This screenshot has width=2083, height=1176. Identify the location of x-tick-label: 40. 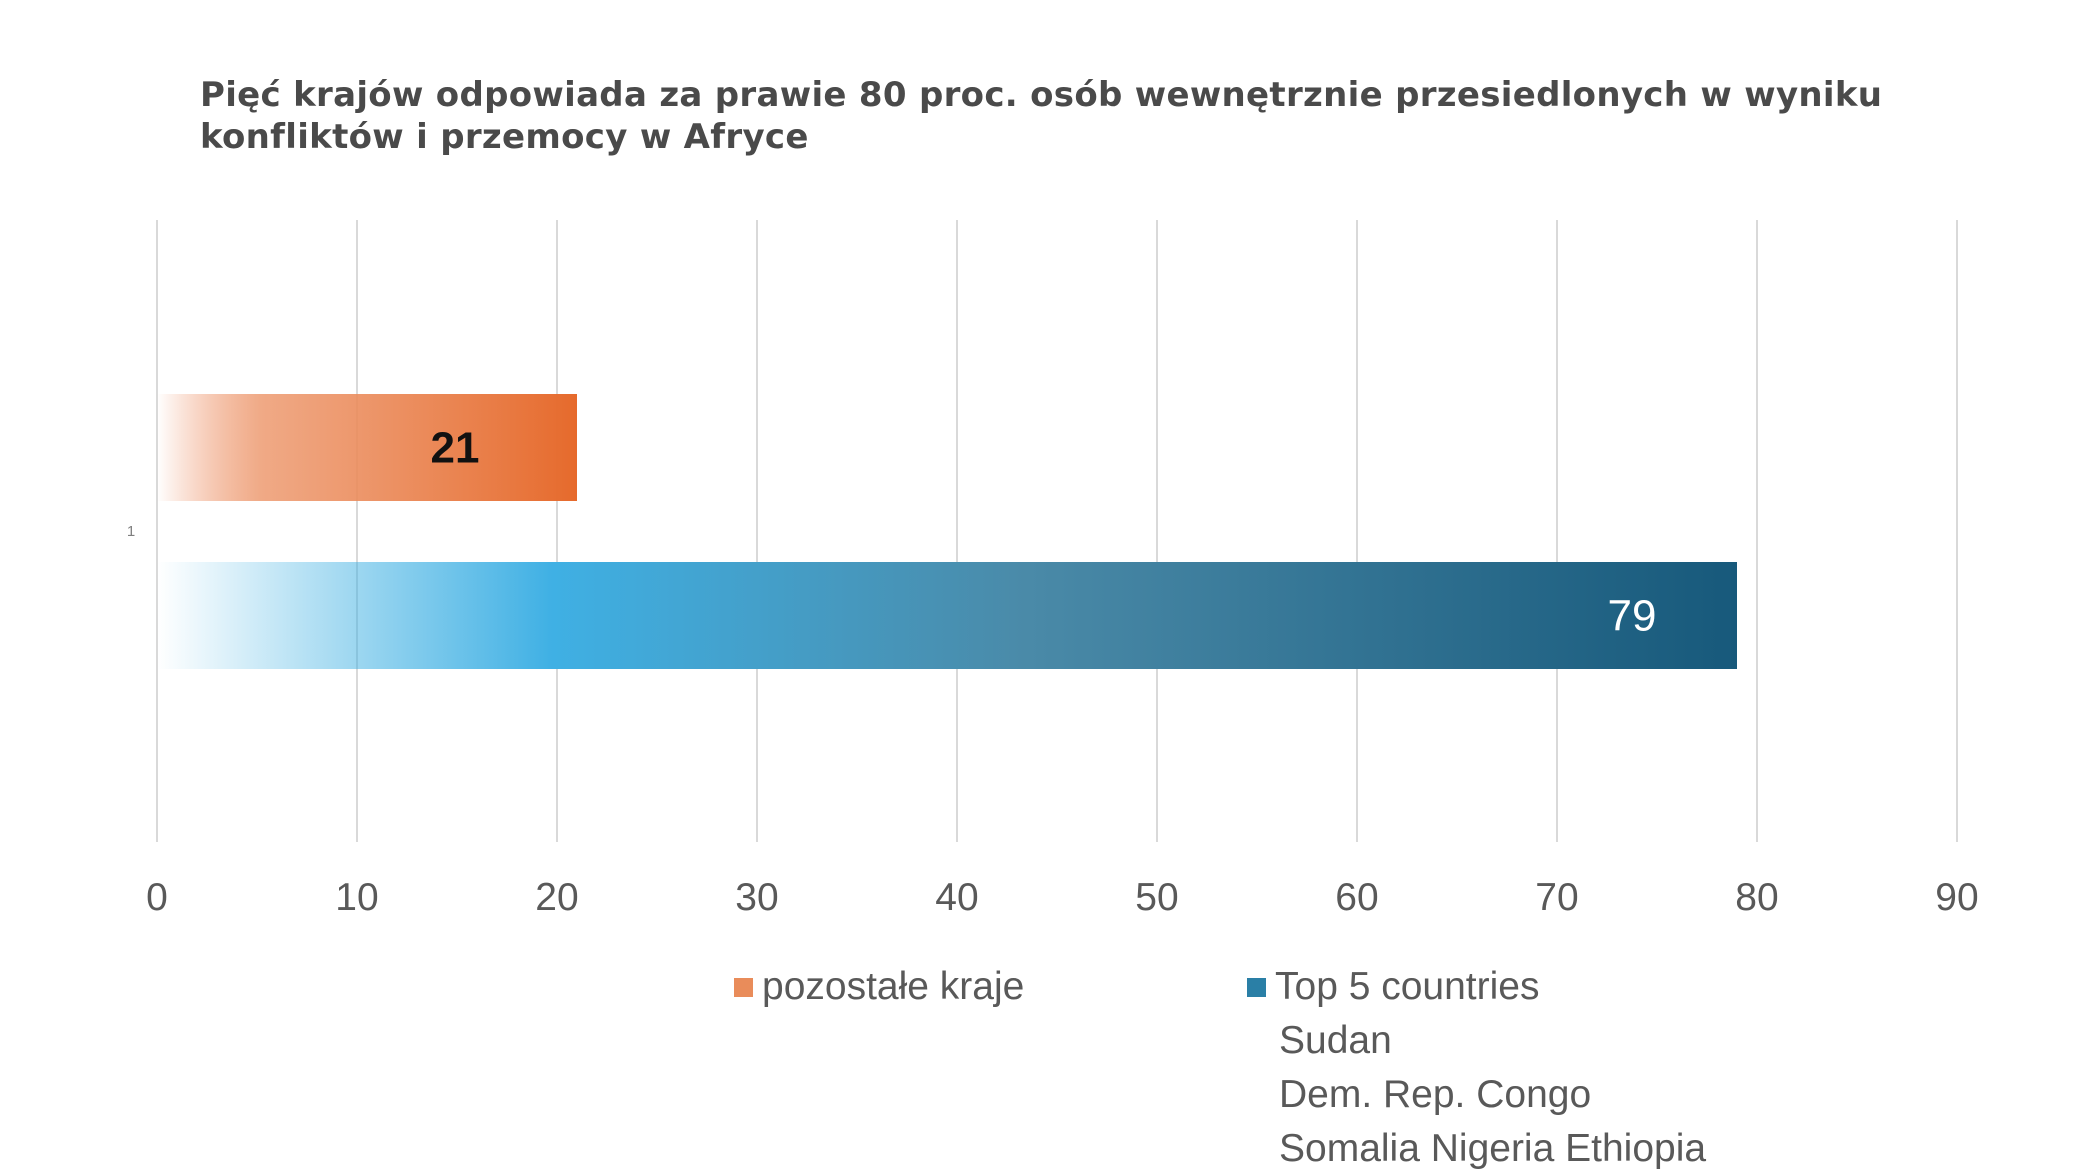
(956, 897).